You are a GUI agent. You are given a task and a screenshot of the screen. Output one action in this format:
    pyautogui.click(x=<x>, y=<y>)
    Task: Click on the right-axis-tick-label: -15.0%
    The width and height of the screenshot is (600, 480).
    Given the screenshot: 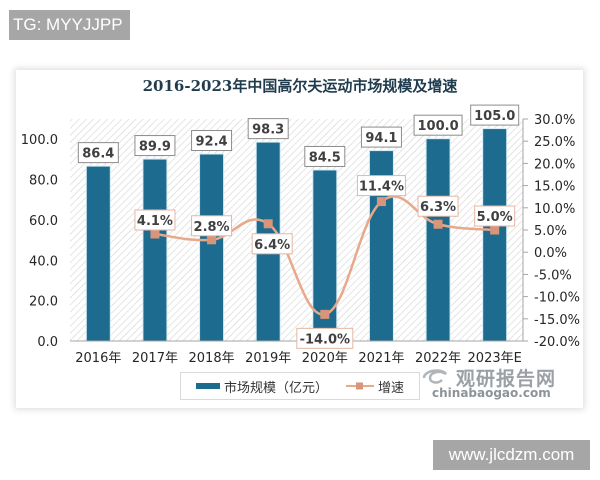 What is the action you would take?
    pyautogui.click(x=557, y=320)
    